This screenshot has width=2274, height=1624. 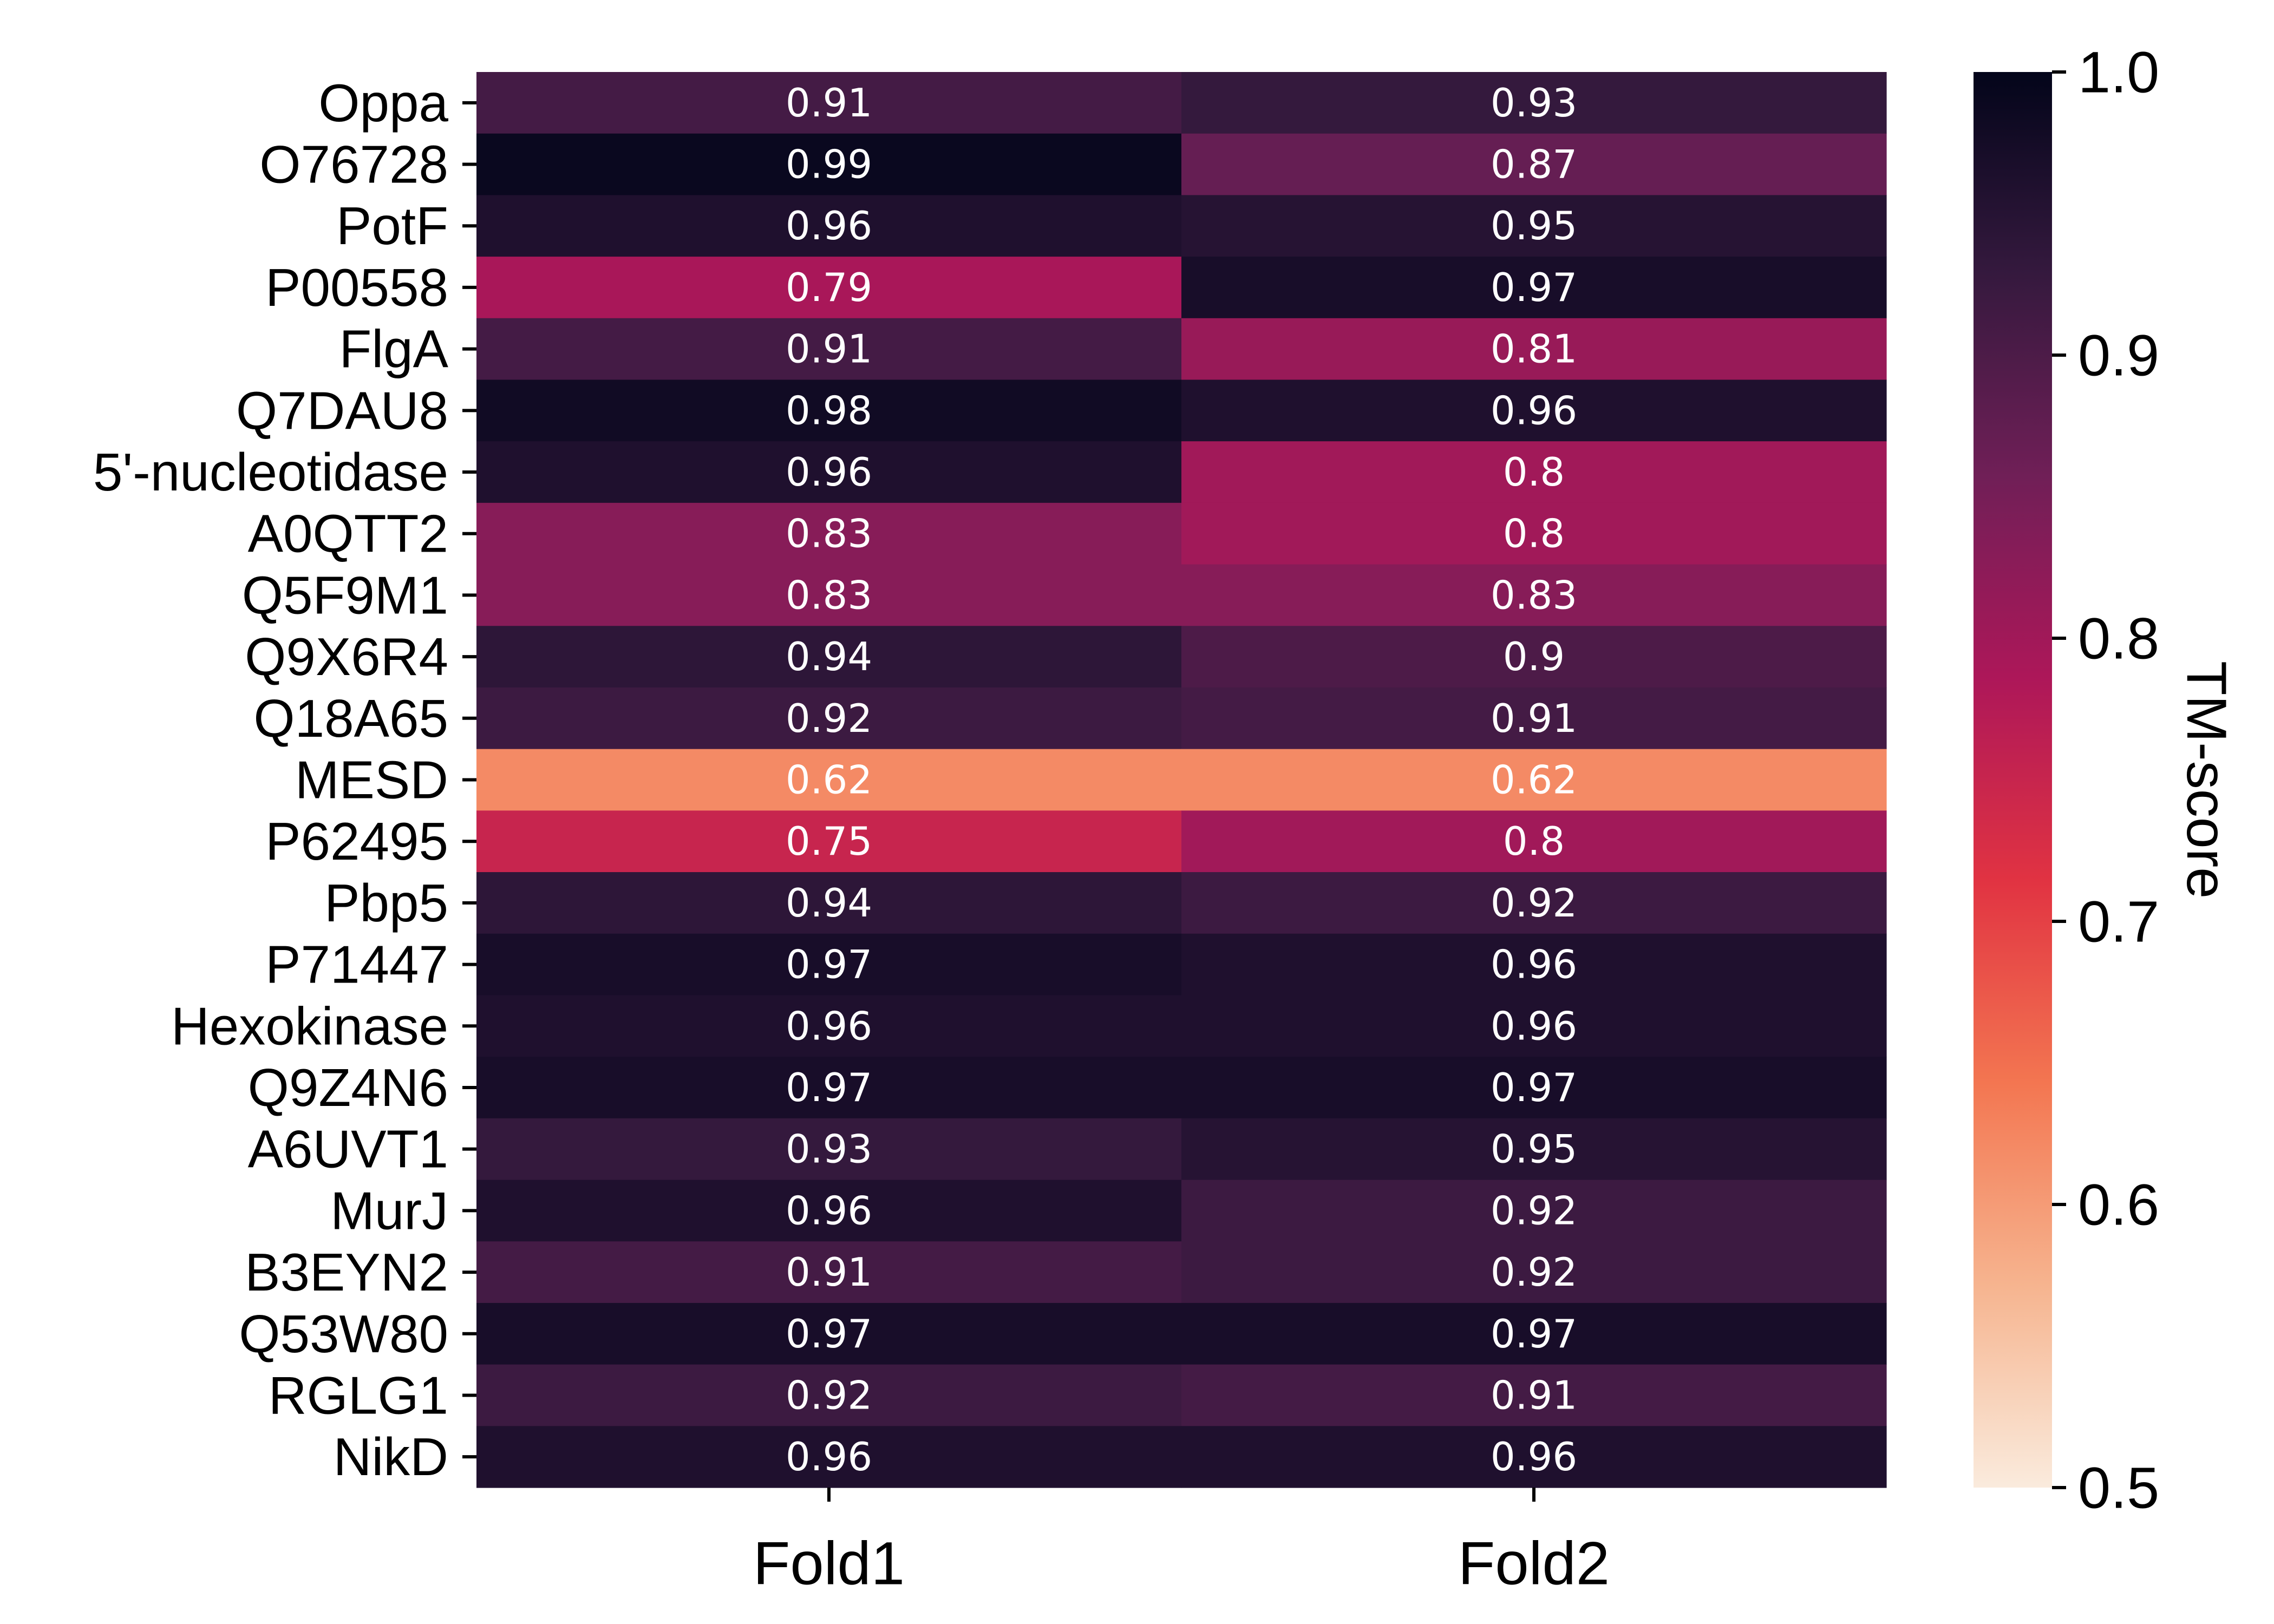 What do you see at coordinates (344, 1334) in the screenshot?
I see `row-label: Q53W80` at bounding box center [344, 1334].